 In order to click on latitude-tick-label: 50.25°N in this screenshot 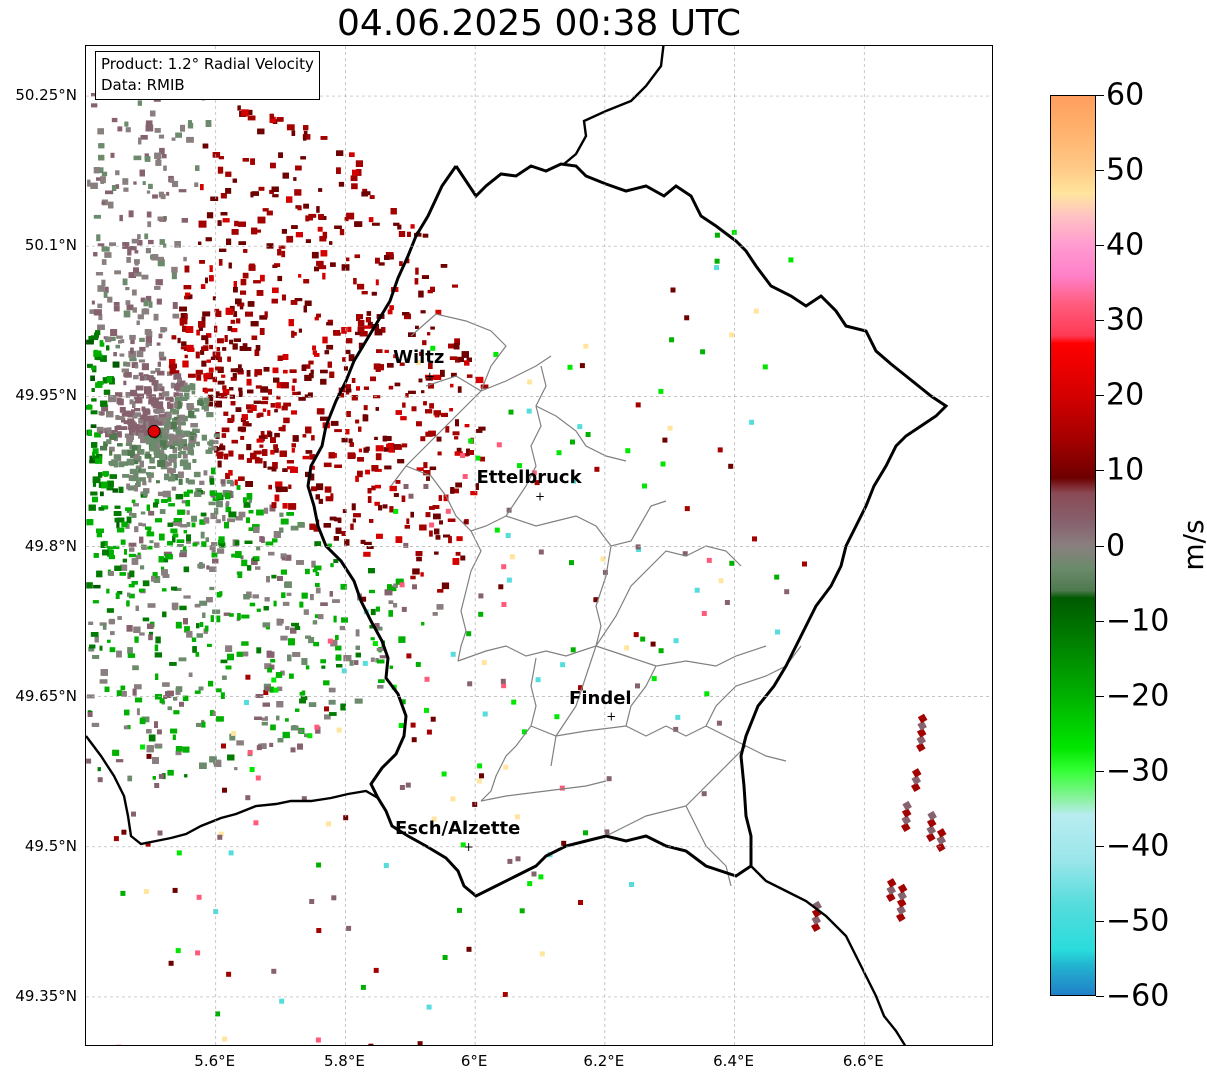, I will do `click(46, 95)`.